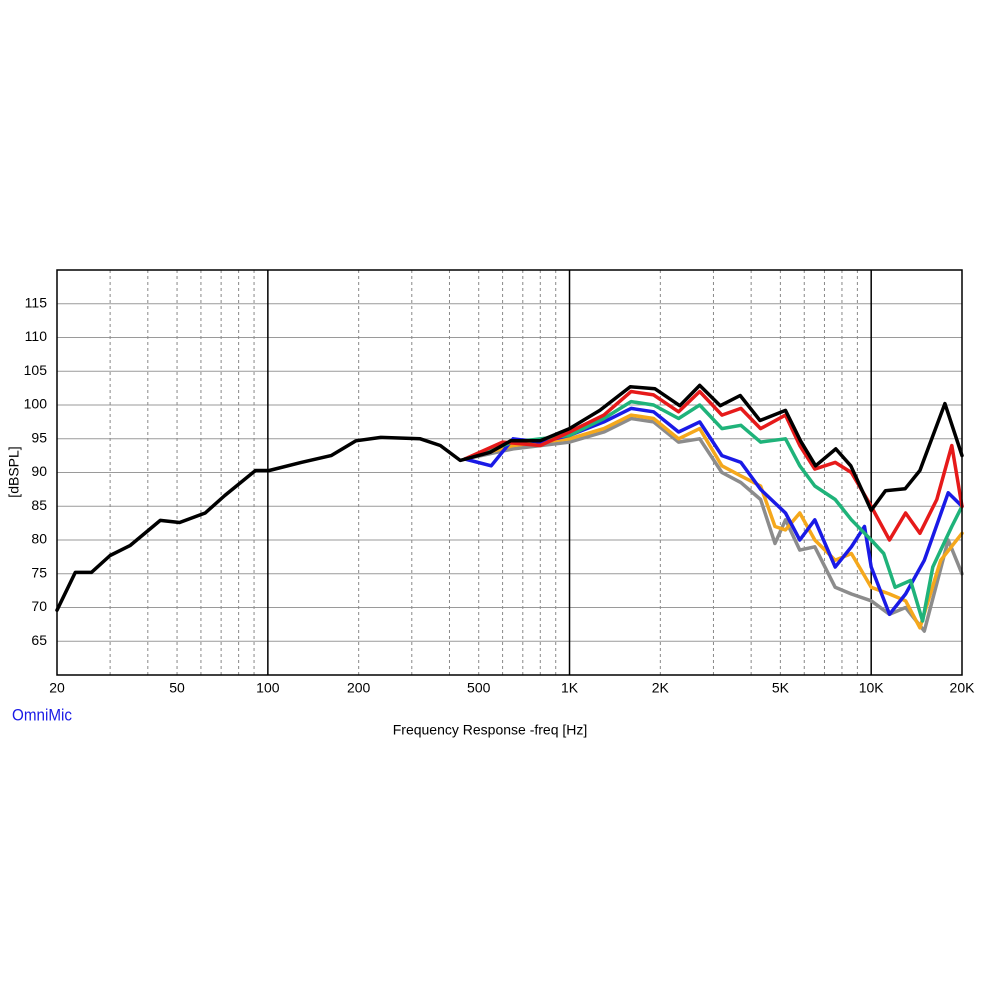 The height and width of the screenshot is (1000, 1000). I want to click on annotation: OmniMic, so click(42, 714).